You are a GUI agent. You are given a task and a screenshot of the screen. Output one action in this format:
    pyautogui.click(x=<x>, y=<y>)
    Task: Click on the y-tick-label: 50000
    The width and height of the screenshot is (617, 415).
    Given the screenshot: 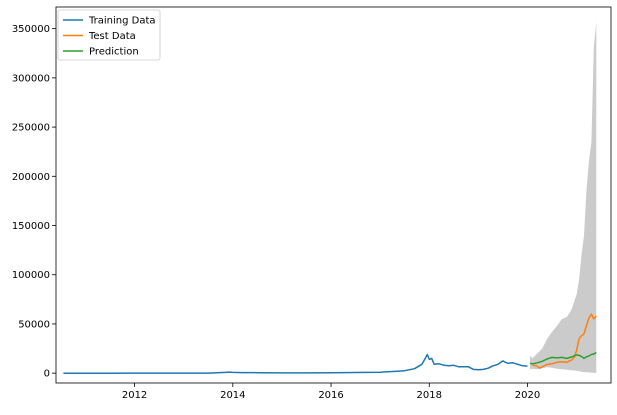 What is the action you would take?
    pyautogui.click(x=34, y=324)
    